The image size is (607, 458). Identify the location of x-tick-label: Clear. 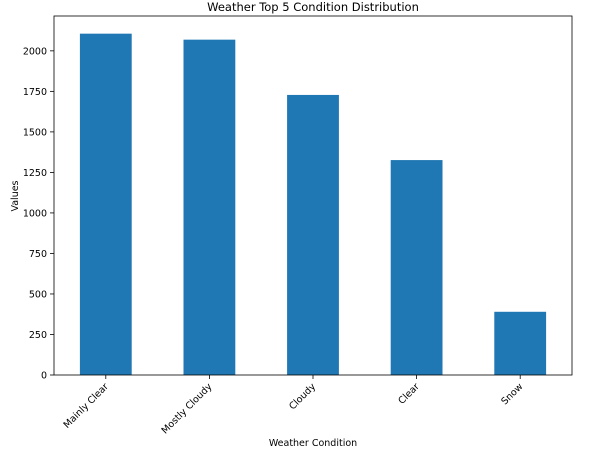
(408, 393).